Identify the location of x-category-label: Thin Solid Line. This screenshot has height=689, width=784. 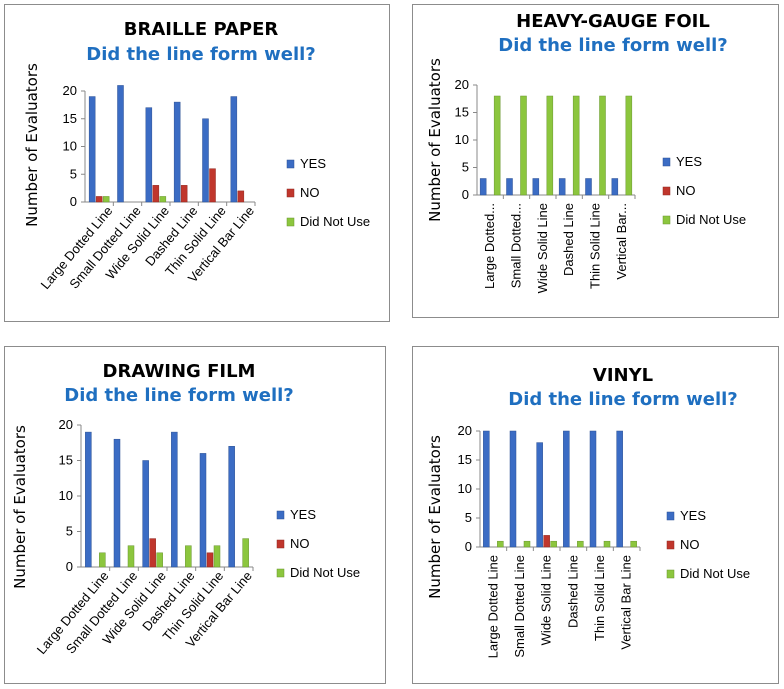
(595, 246).